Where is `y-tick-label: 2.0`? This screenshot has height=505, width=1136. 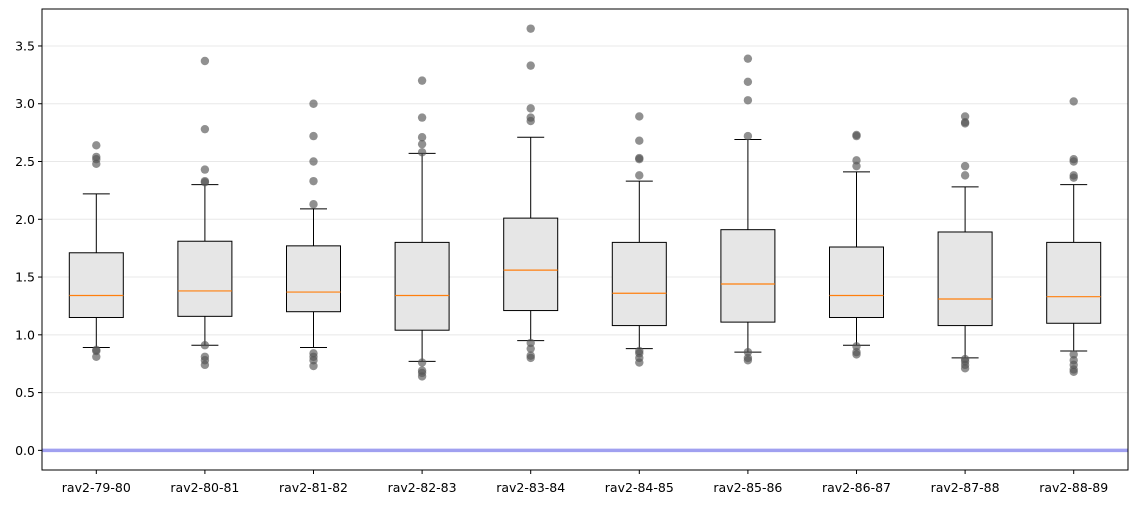 y-tick-label: 2.0 is located at coordinates (25, 219).